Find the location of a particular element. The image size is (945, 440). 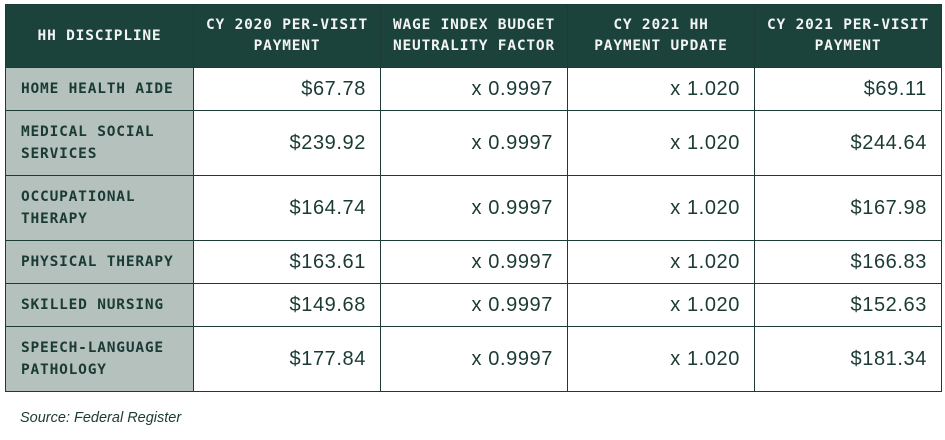

header-cy2020-per-visit-payment: CY 2020 PER-VISIT PAYMENT is located at coordinates (287, 36).